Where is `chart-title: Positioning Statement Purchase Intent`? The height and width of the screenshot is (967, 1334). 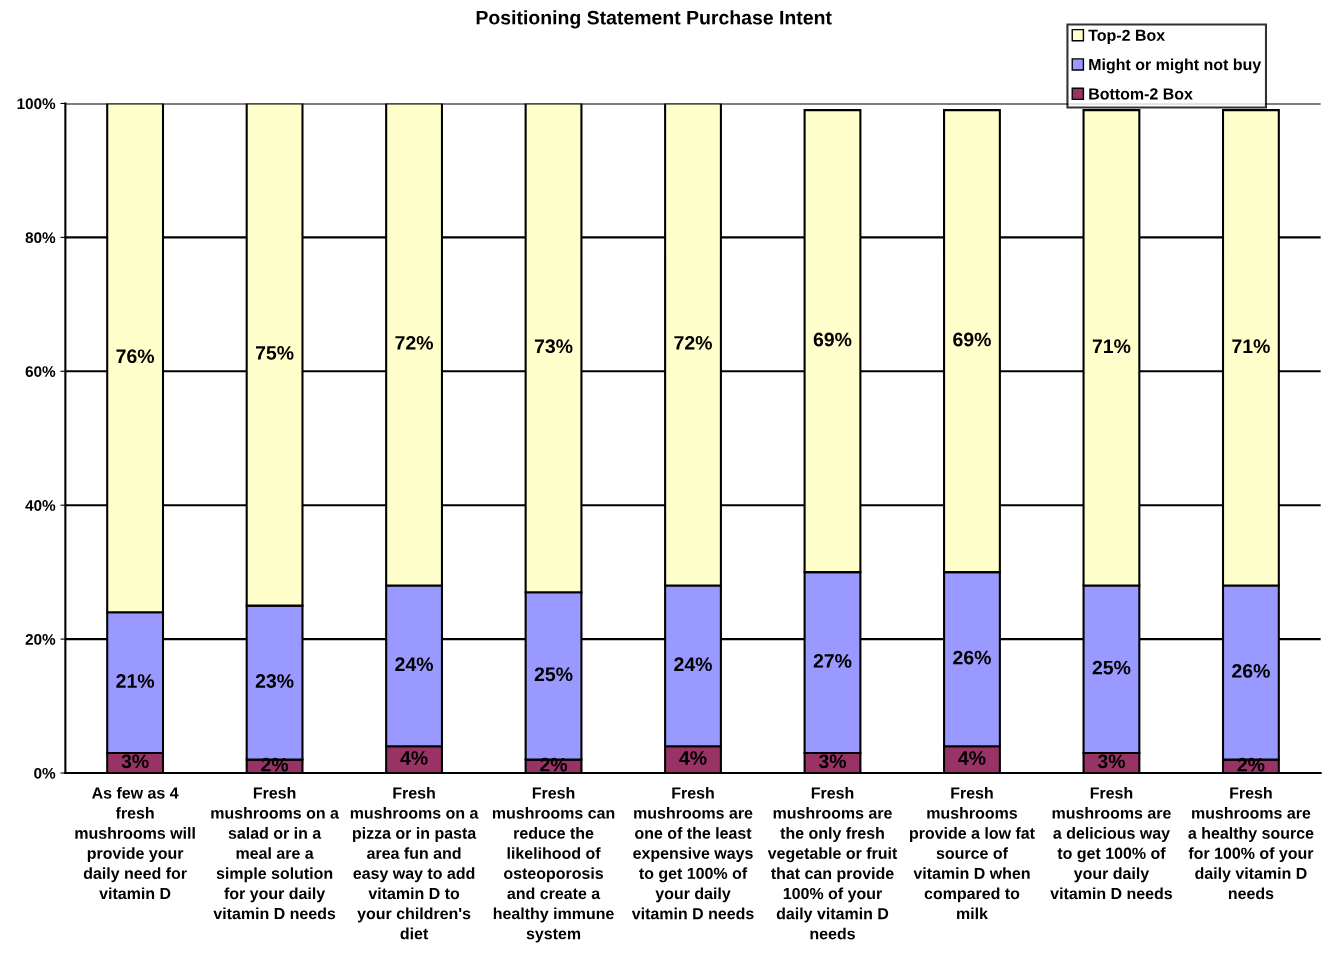
chart-title: Positioning Statement Purchase Intent is located at coordinates (654, 19).